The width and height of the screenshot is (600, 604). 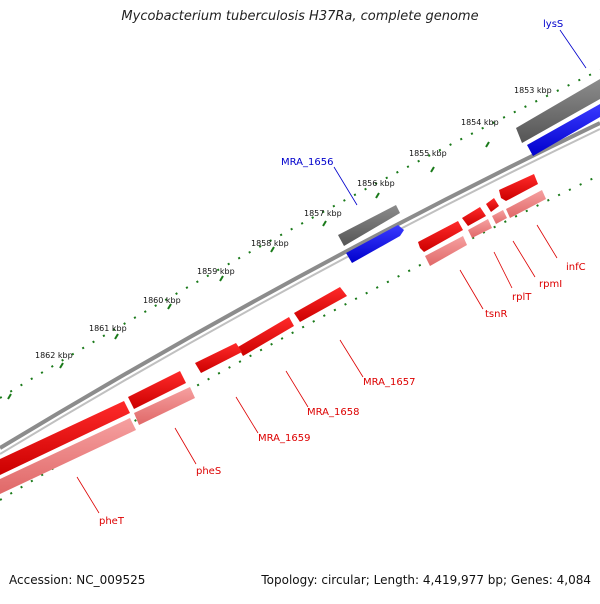 I want to click on gene-pheS, so click(x=157, y=390).